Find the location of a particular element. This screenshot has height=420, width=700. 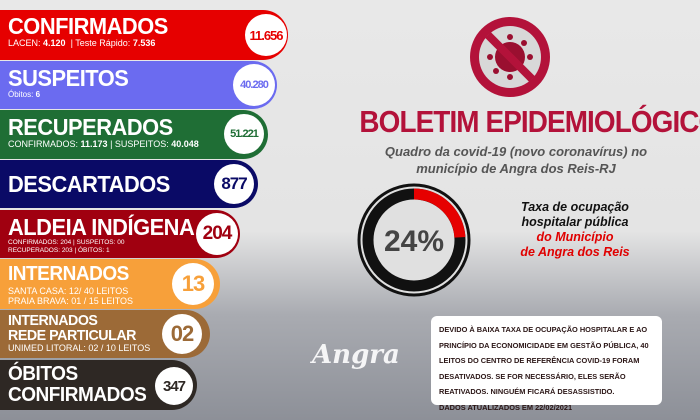

aldeia-total: 204 is located at coordinates (217, 234).